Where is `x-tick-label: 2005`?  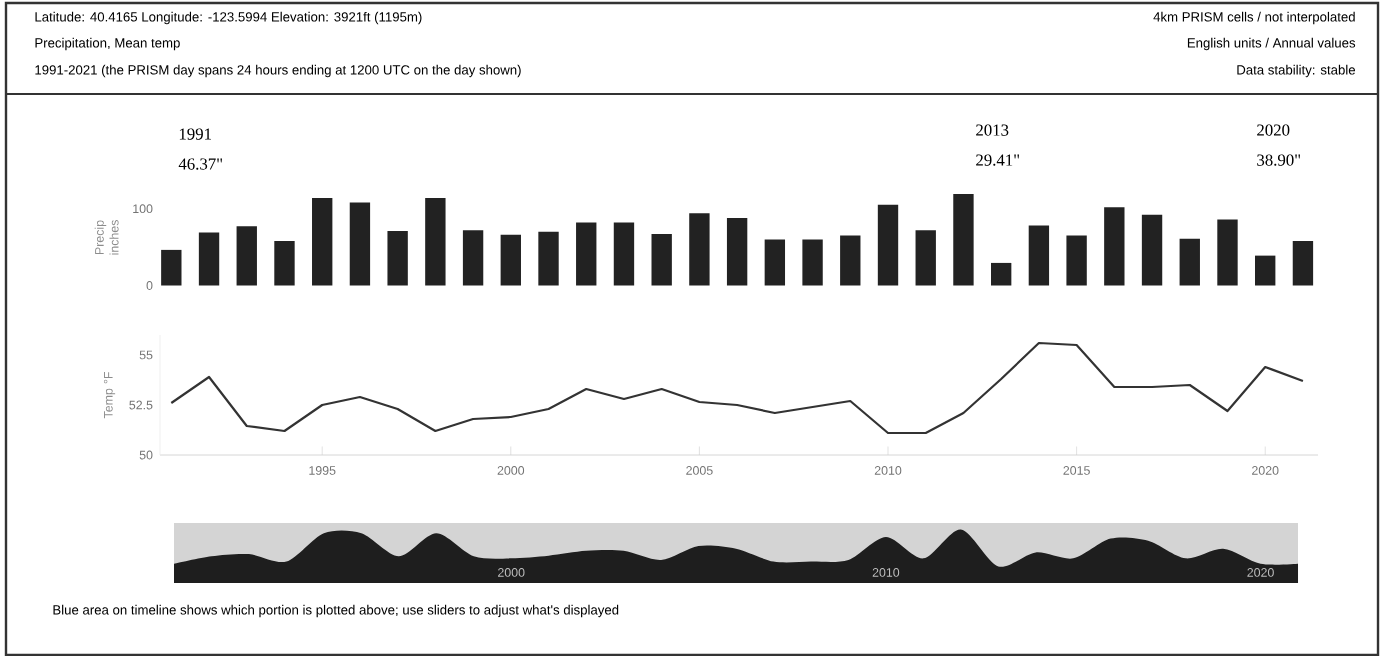 x-tick-label: 2005 is located at coordinates (699, 470).